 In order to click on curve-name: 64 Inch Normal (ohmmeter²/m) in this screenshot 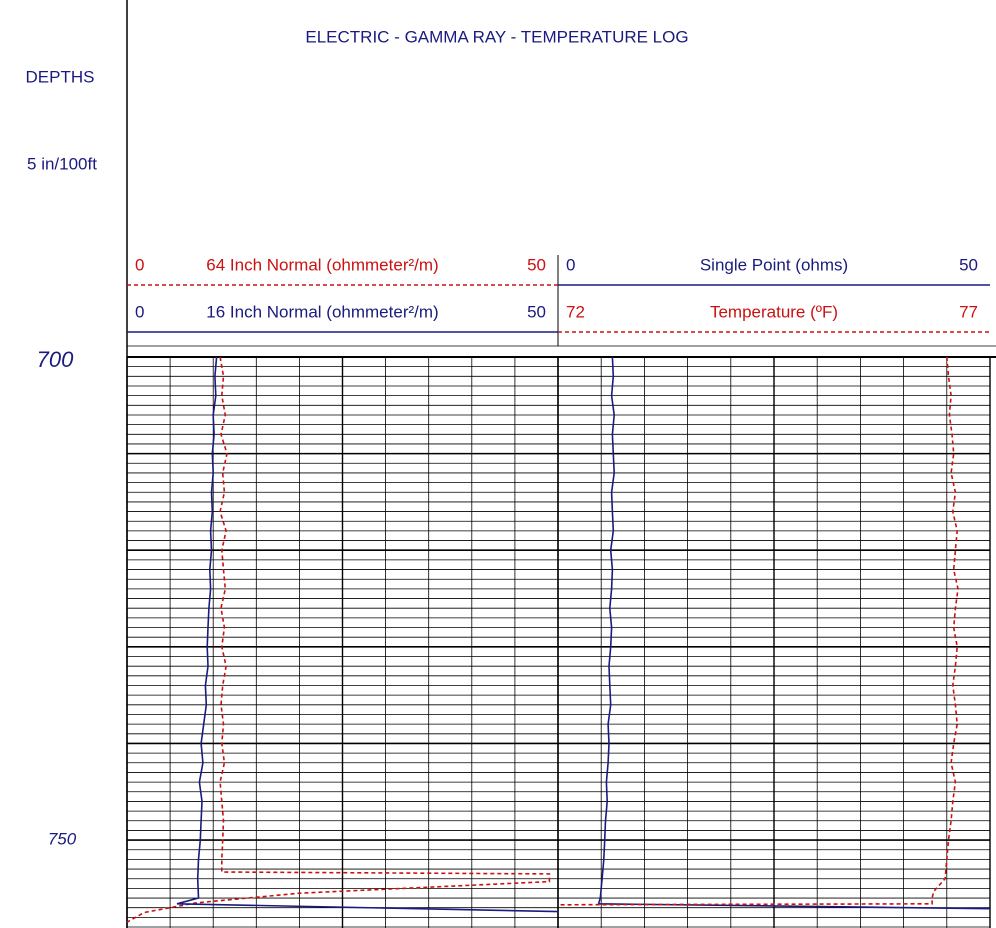, I will do `click(322, 264)`.